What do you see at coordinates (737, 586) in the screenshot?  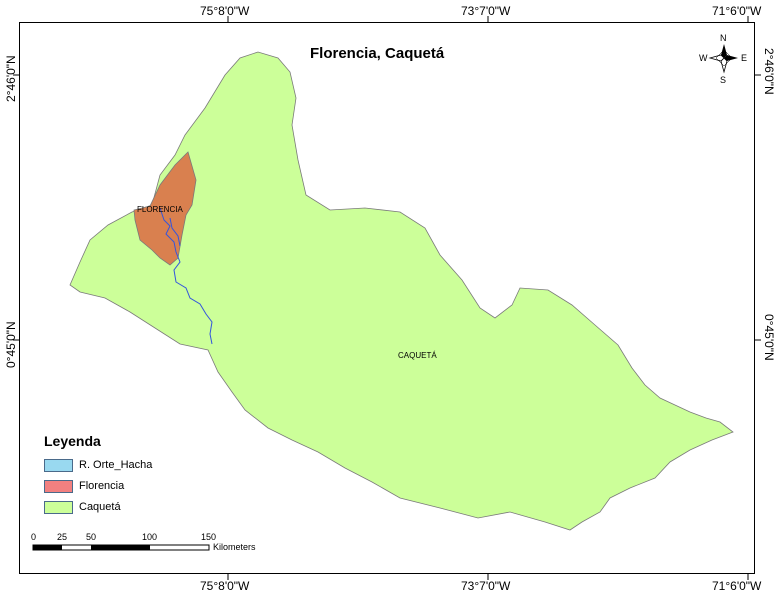 I see `coord-bottom-3: 71°6'0"W` at bounding box center [737, 586].